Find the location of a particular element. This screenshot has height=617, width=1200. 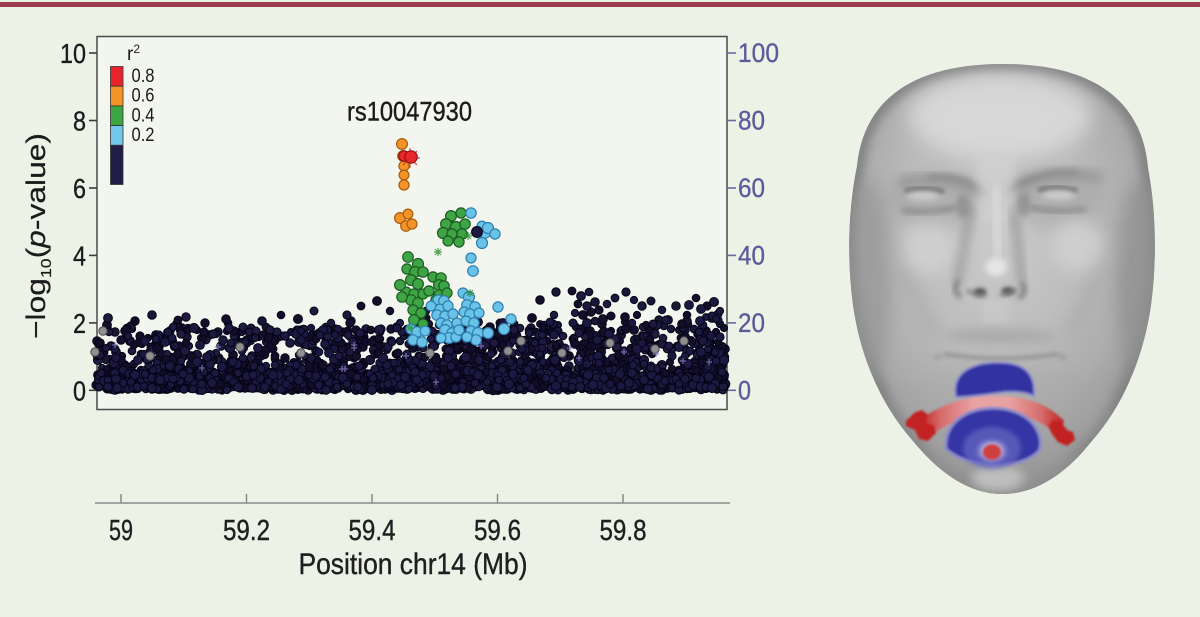

svg-text: 0.8 is located at coordinates (143, 76).